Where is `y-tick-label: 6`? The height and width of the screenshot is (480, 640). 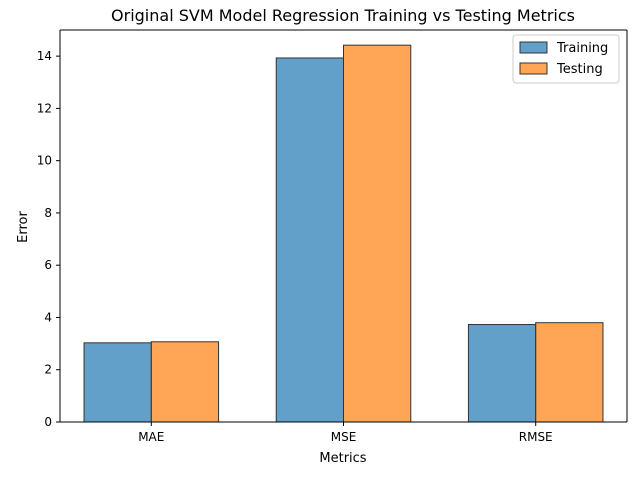 y-tick-label: 6 is located at coordinates (48, 265).